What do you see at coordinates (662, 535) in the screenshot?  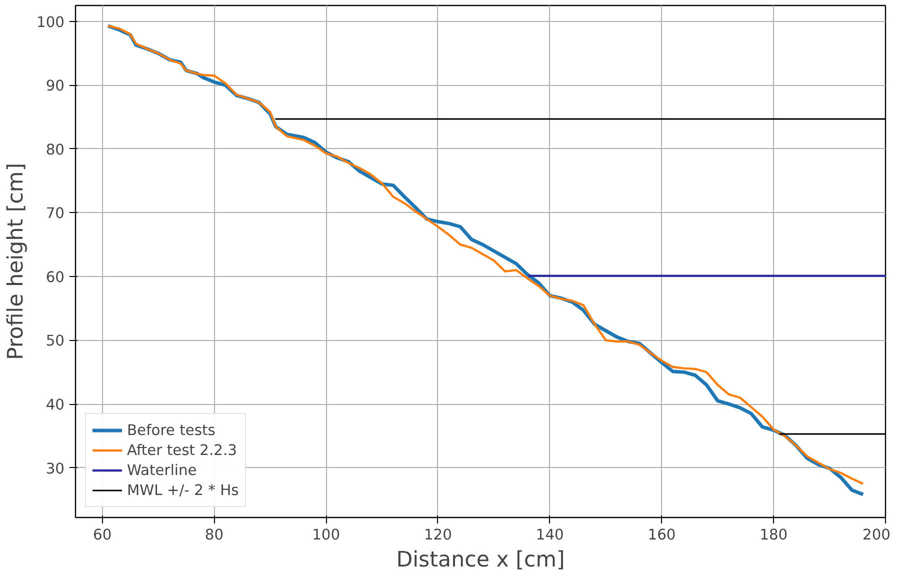 I see `x-tick-label: 160` at bounding box center [662, 535].